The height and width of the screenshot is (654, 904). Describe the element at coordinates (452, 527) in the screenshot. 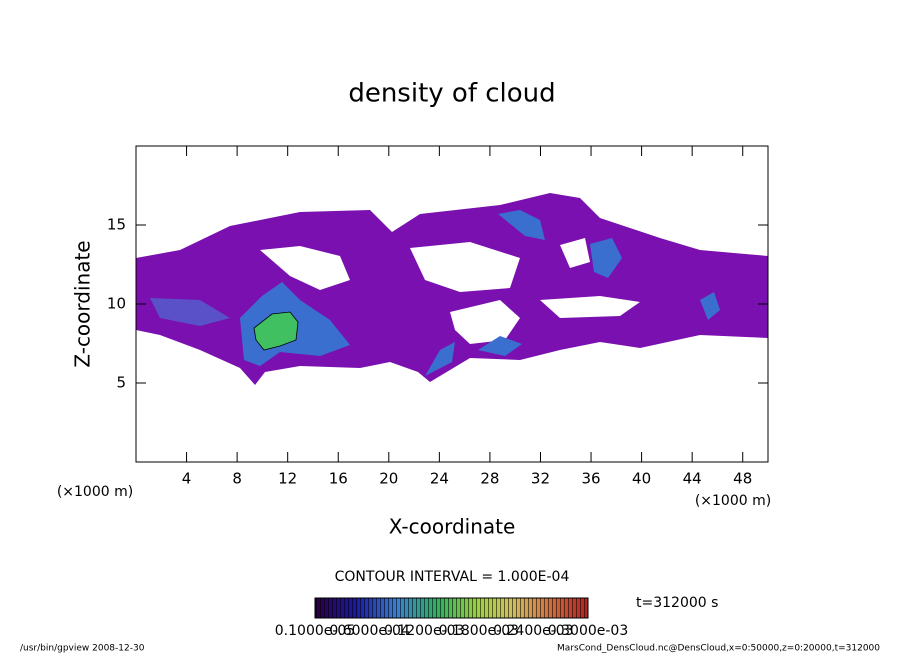

I see `x-axis-label: X-coordinate` at that location.